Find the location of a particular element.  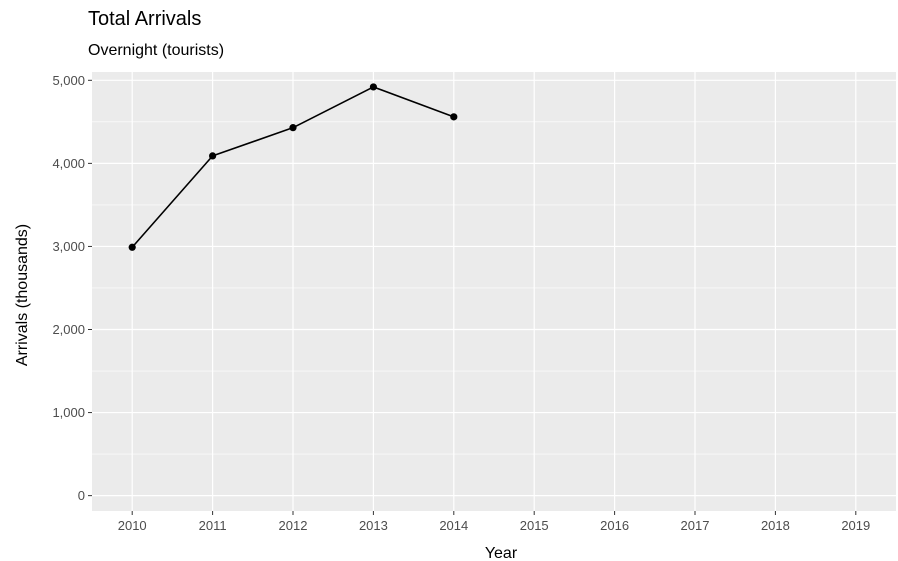

x-tick-label: 2014 is located at coordinates (453, 525).